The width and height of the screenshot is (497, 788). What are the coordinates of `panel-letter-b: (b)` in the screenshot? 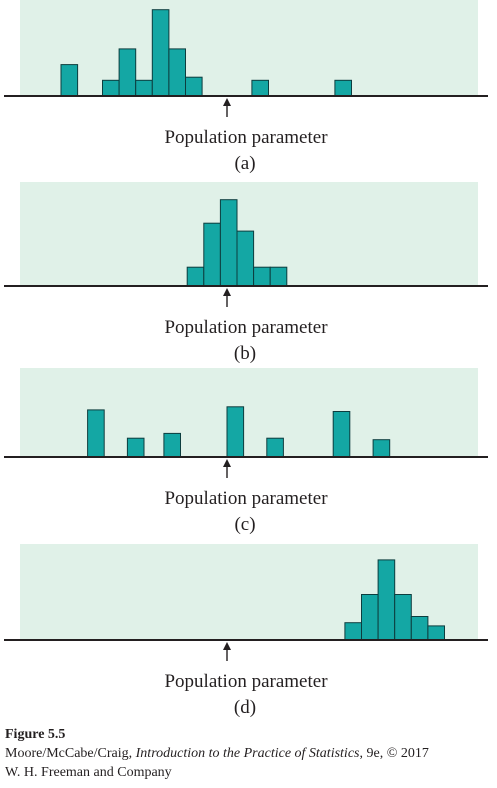 It's located at (245, 353).